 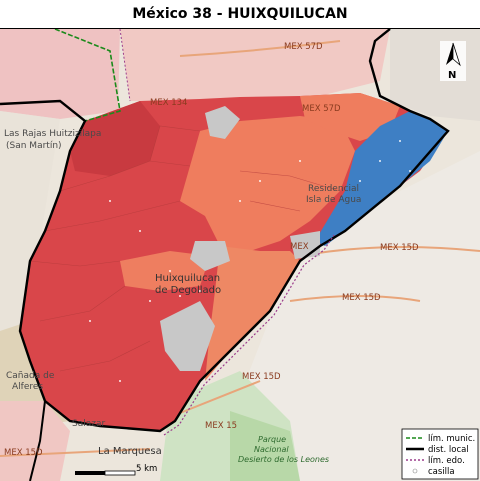 What do you see at coordinates (30, 376) in the screenshot?
I see `place-label-canada: Cañada de` at bounding box center [30, 376].